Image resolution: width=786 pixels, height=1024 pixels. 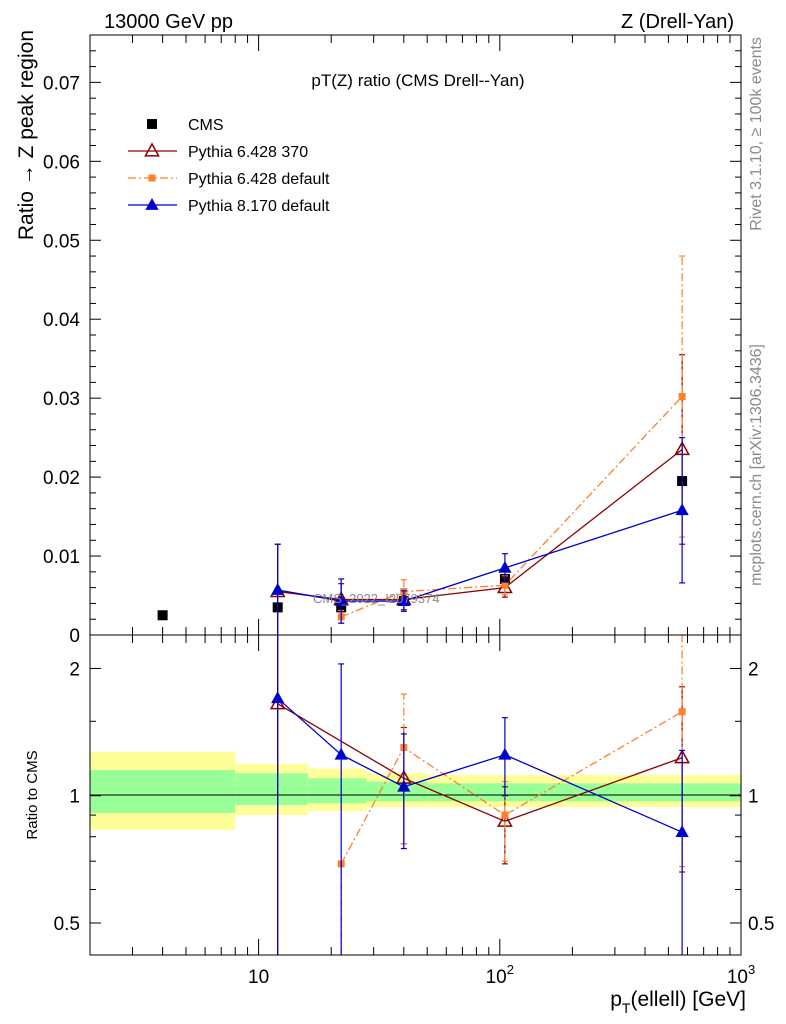 I want to click on x-tick-label: 10³, so click(x=741, y=975).